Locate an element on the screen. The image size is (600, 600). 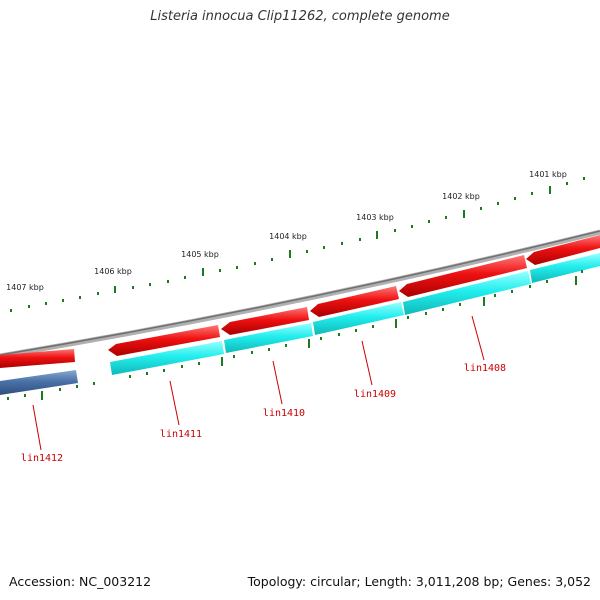
reverse-gene-lin1408 is located at coordinates (467, 293).